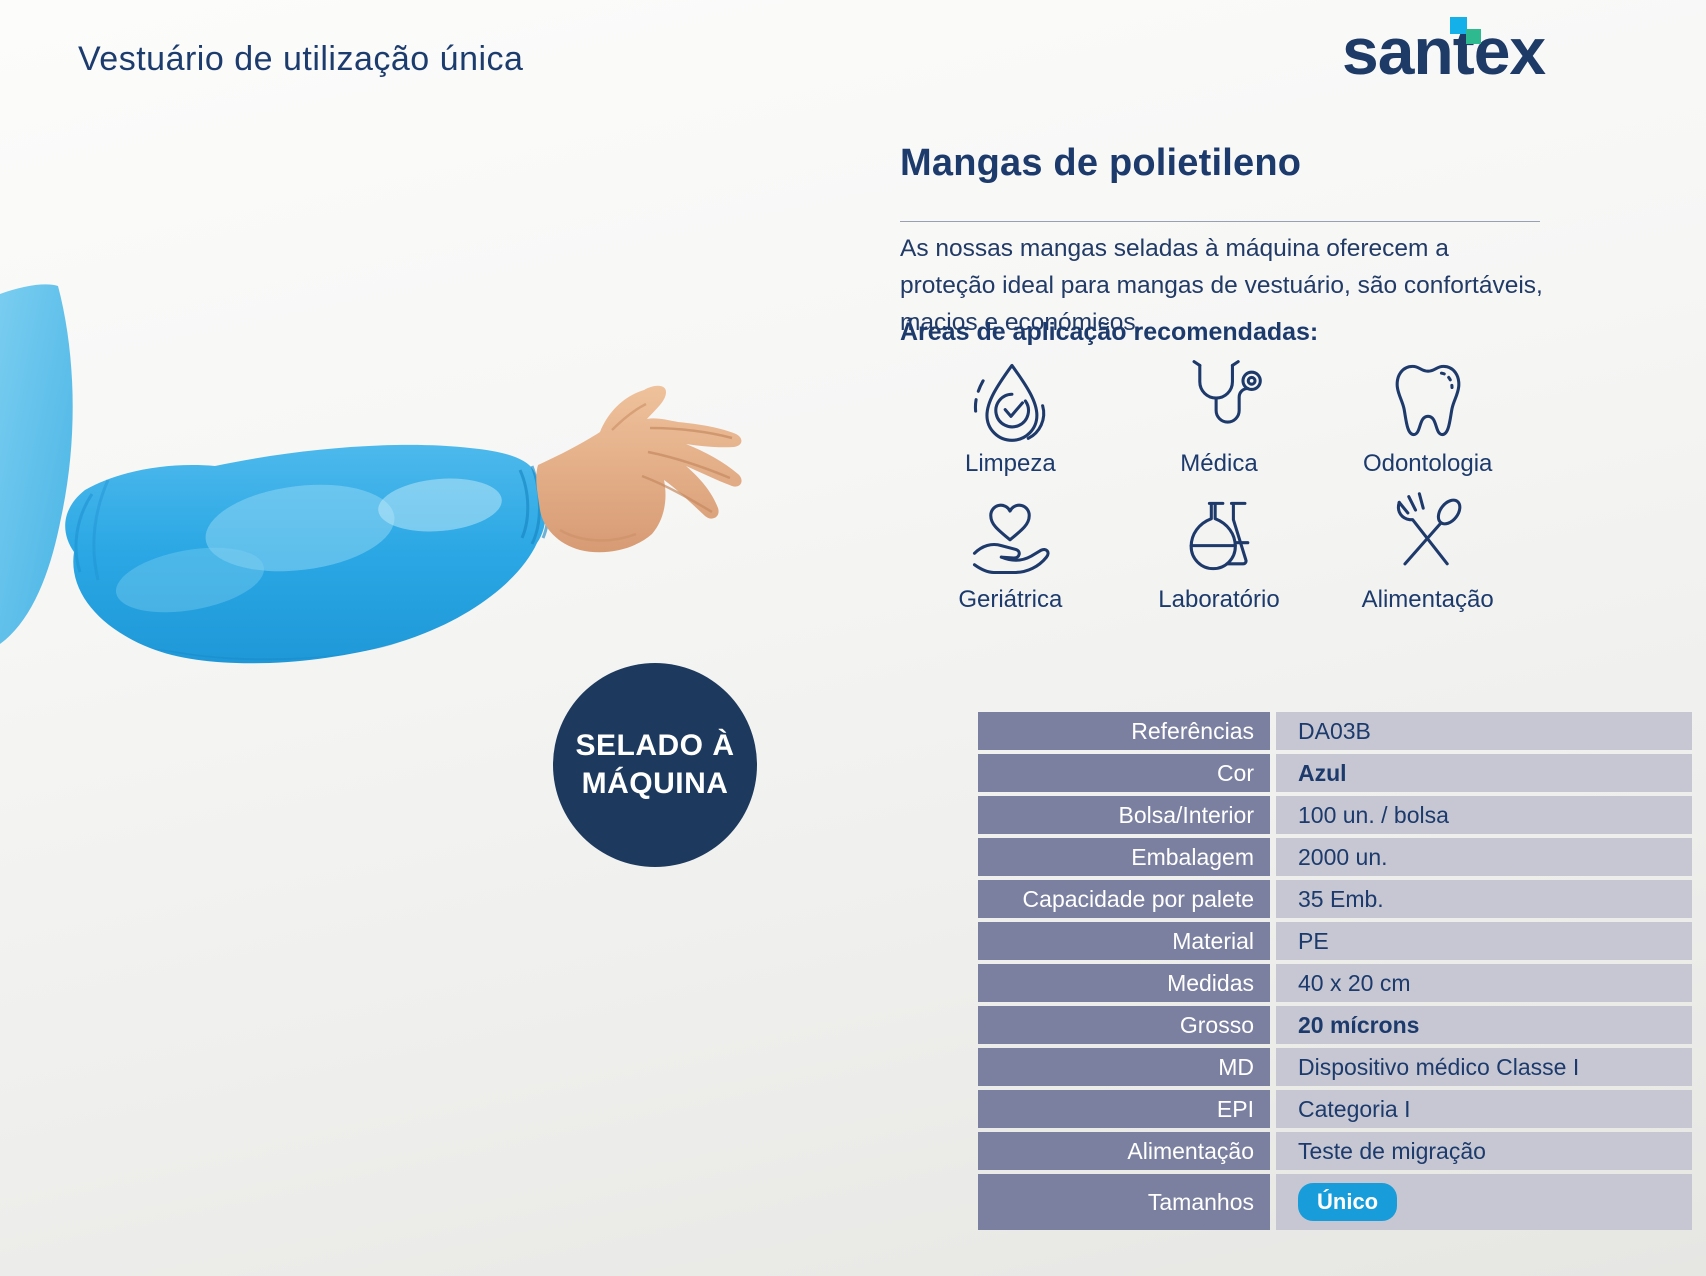 This screenshot has height=1276, width=1706. I want to click on application-areas-grid: Limpeza Médica Odontologia, so click(1219, 483).